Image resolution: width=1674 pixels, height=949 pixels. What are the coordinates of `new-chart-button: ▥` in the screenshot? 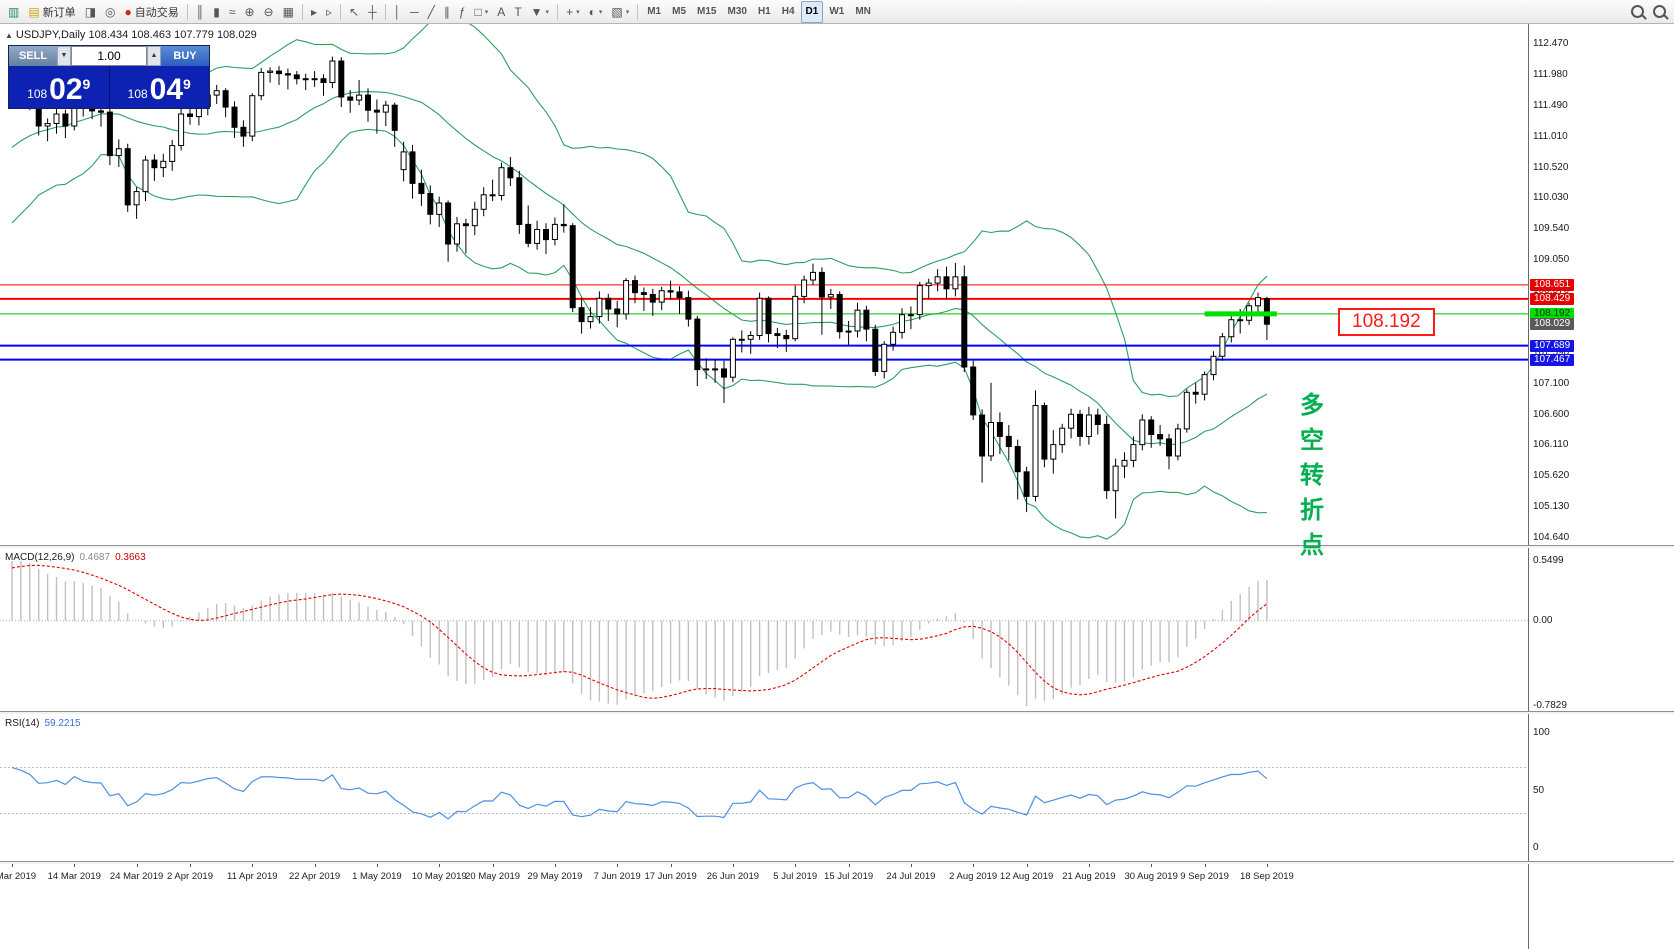 It's located at (13, 12).